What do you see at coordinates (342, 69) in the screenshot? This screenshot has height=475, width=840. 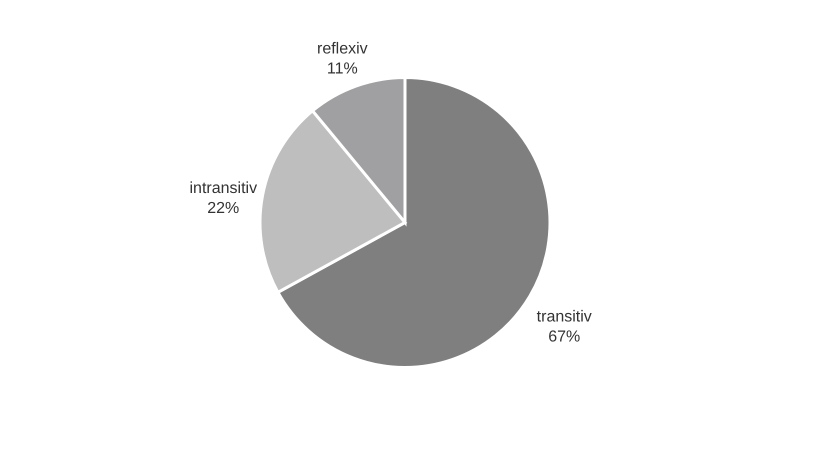 I see `data-label: 11%` at bounding box center [342, 69].